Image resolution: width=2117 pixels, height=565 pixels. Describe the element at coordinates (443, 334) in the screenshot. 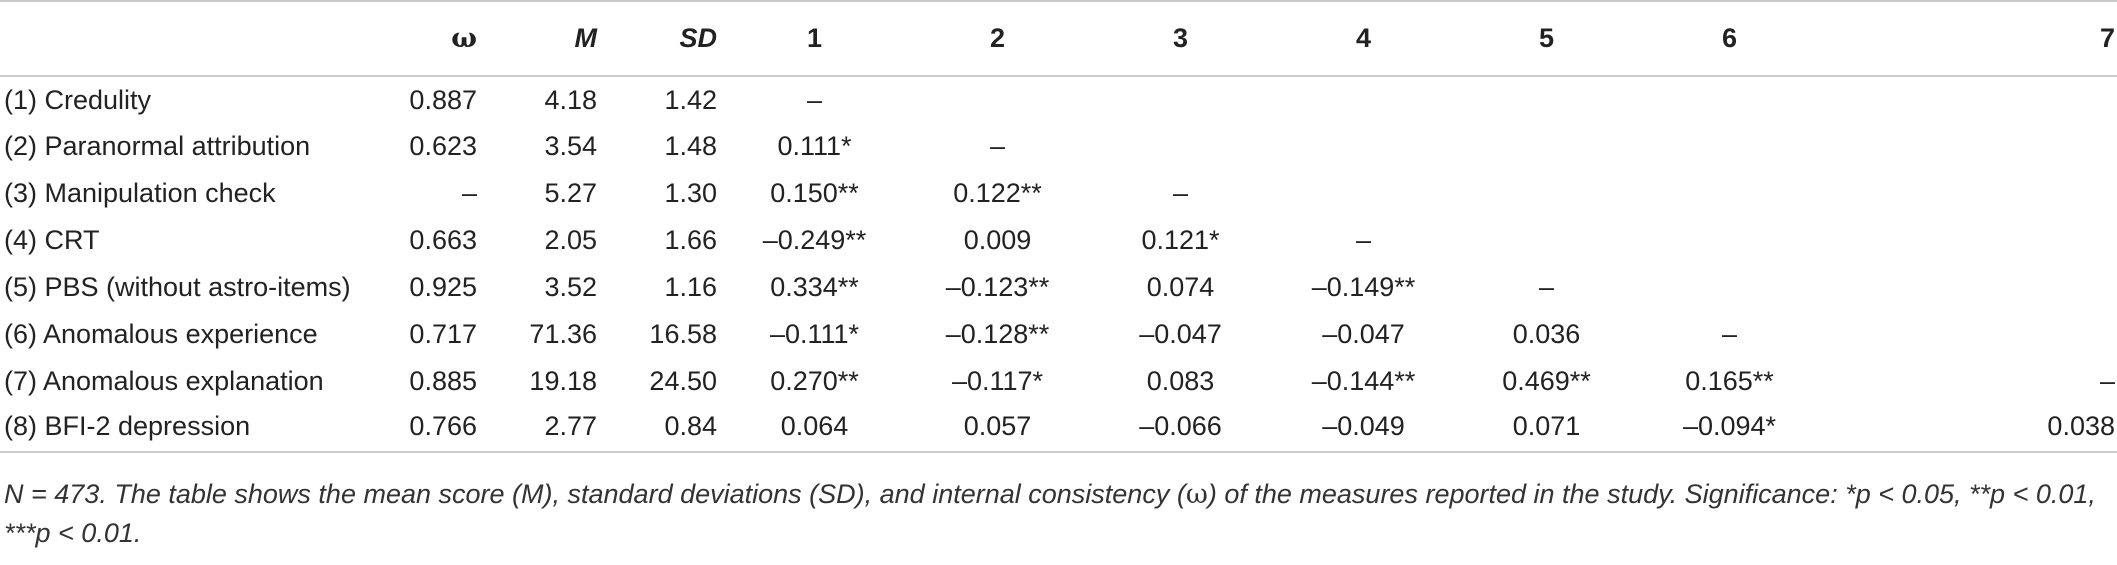

I see `cell-omega: 0.717` at that location.